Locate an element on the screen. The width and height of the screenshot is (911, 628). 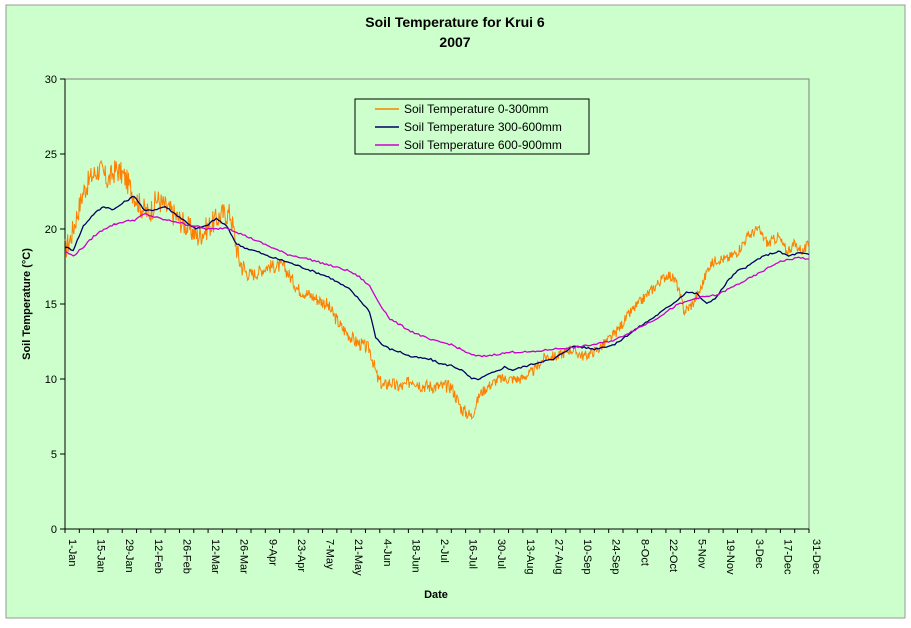
x-tick-label: 26-Mar is located at coordinates (244, 556).